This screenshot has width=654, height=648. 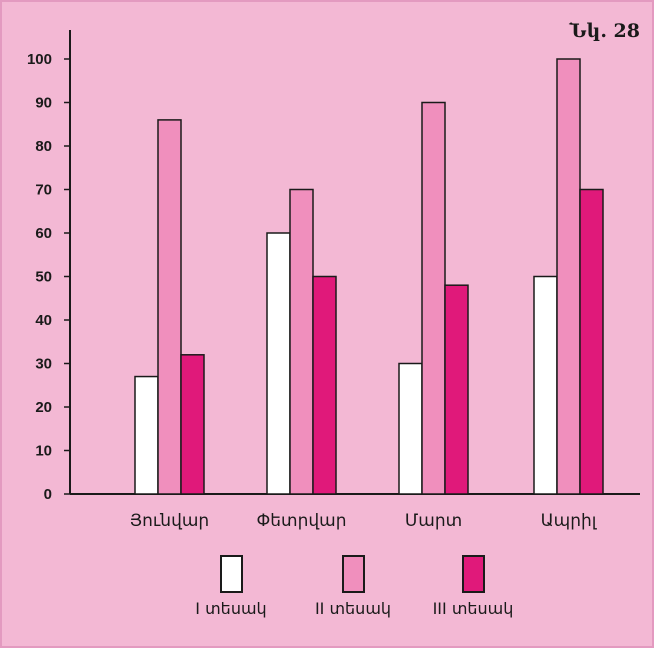 What do you see at coordinates (48, 494) in the screenshot?
I see `y-tick-label: 0` at bounding box center [48, 494].